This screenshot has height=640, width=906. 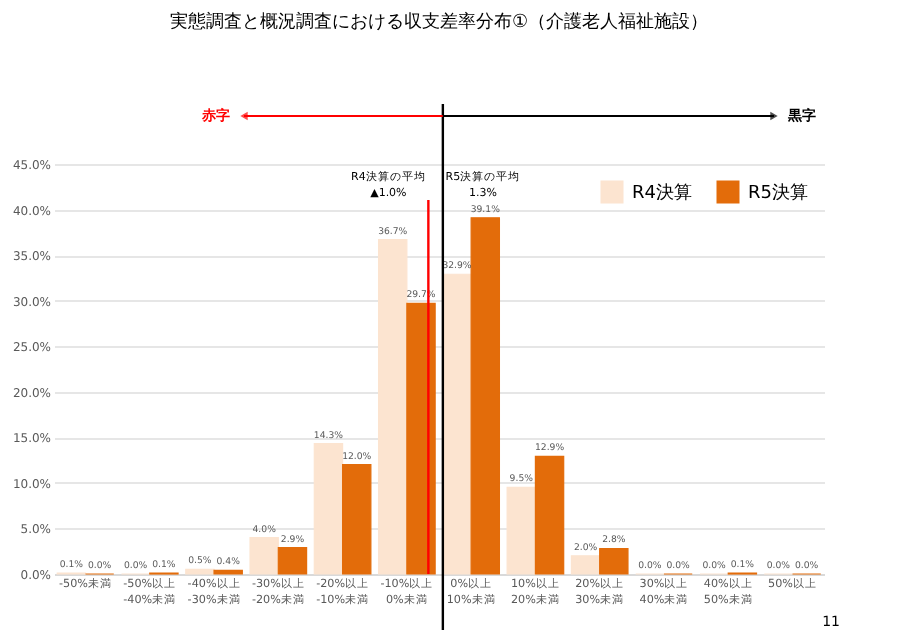 What do you see at coordinates (778, 193) in the screenshot?
I see `legend-label: R5決算` at bounding box center [778, 193].